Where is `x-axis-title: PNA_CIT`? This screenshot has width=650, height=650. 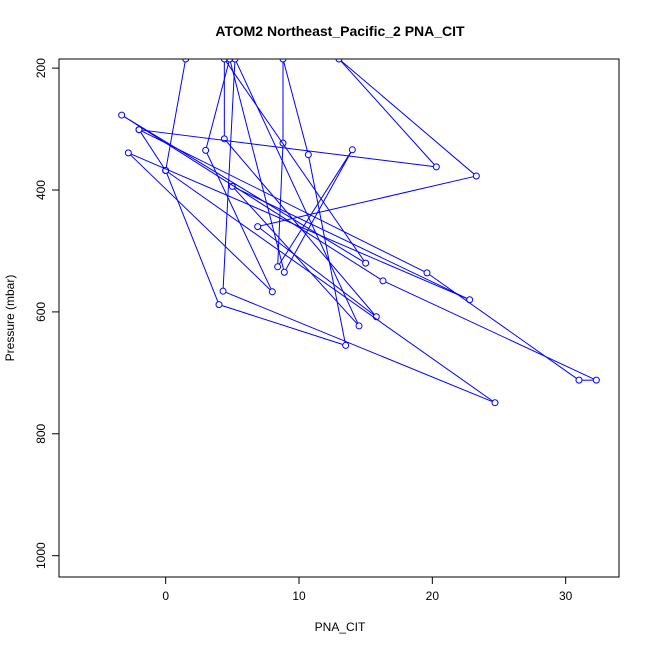 x-axis-title: PNA_CIT is located at coordinates (340, 627).